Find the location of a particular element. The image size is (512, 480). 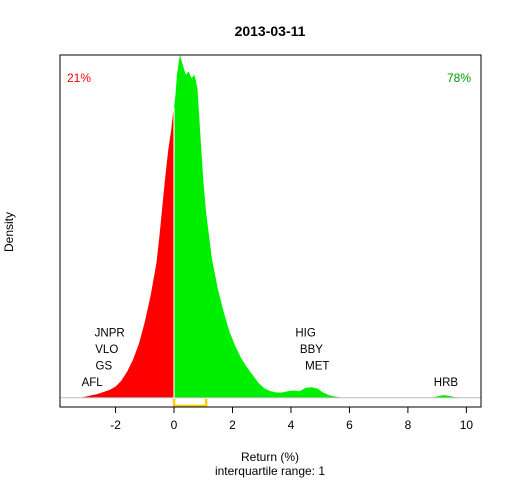

iqr-bracket is located at coordinates (190, 403).